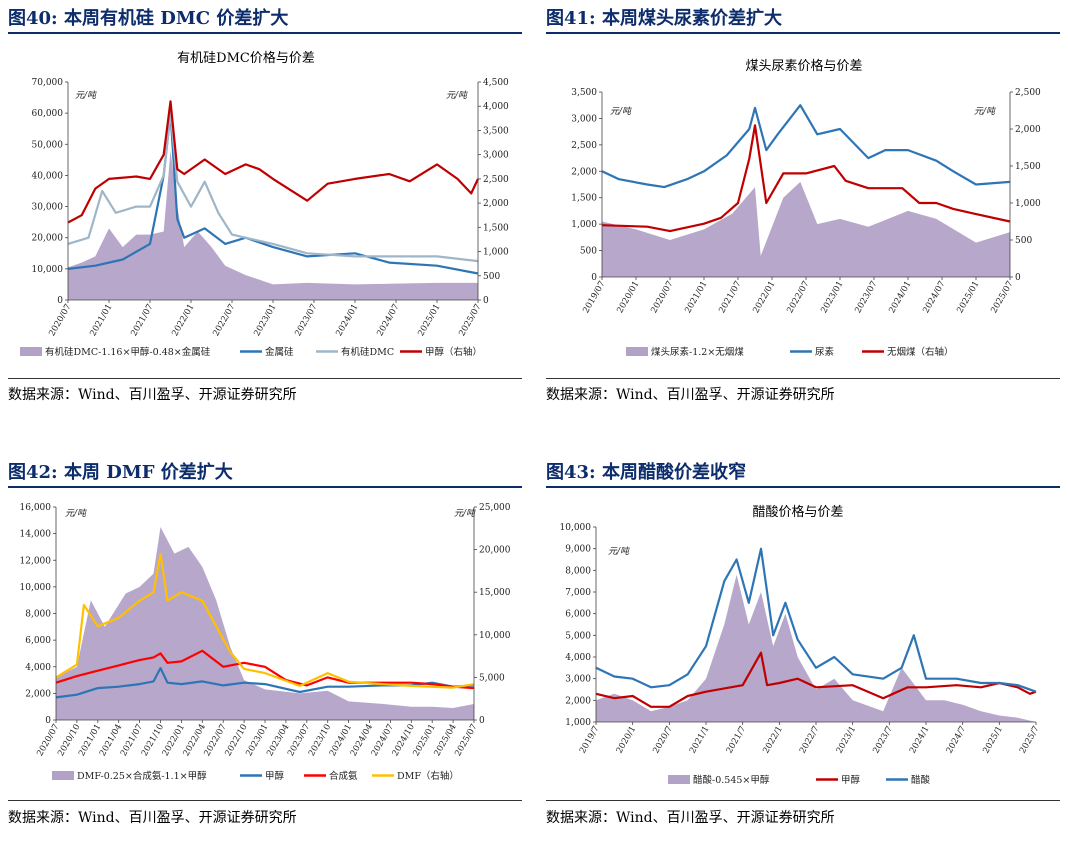  Describe the element at coordinates (737, 740) in the screenshot. I see `x-tick-label: 2021/7` at that location.